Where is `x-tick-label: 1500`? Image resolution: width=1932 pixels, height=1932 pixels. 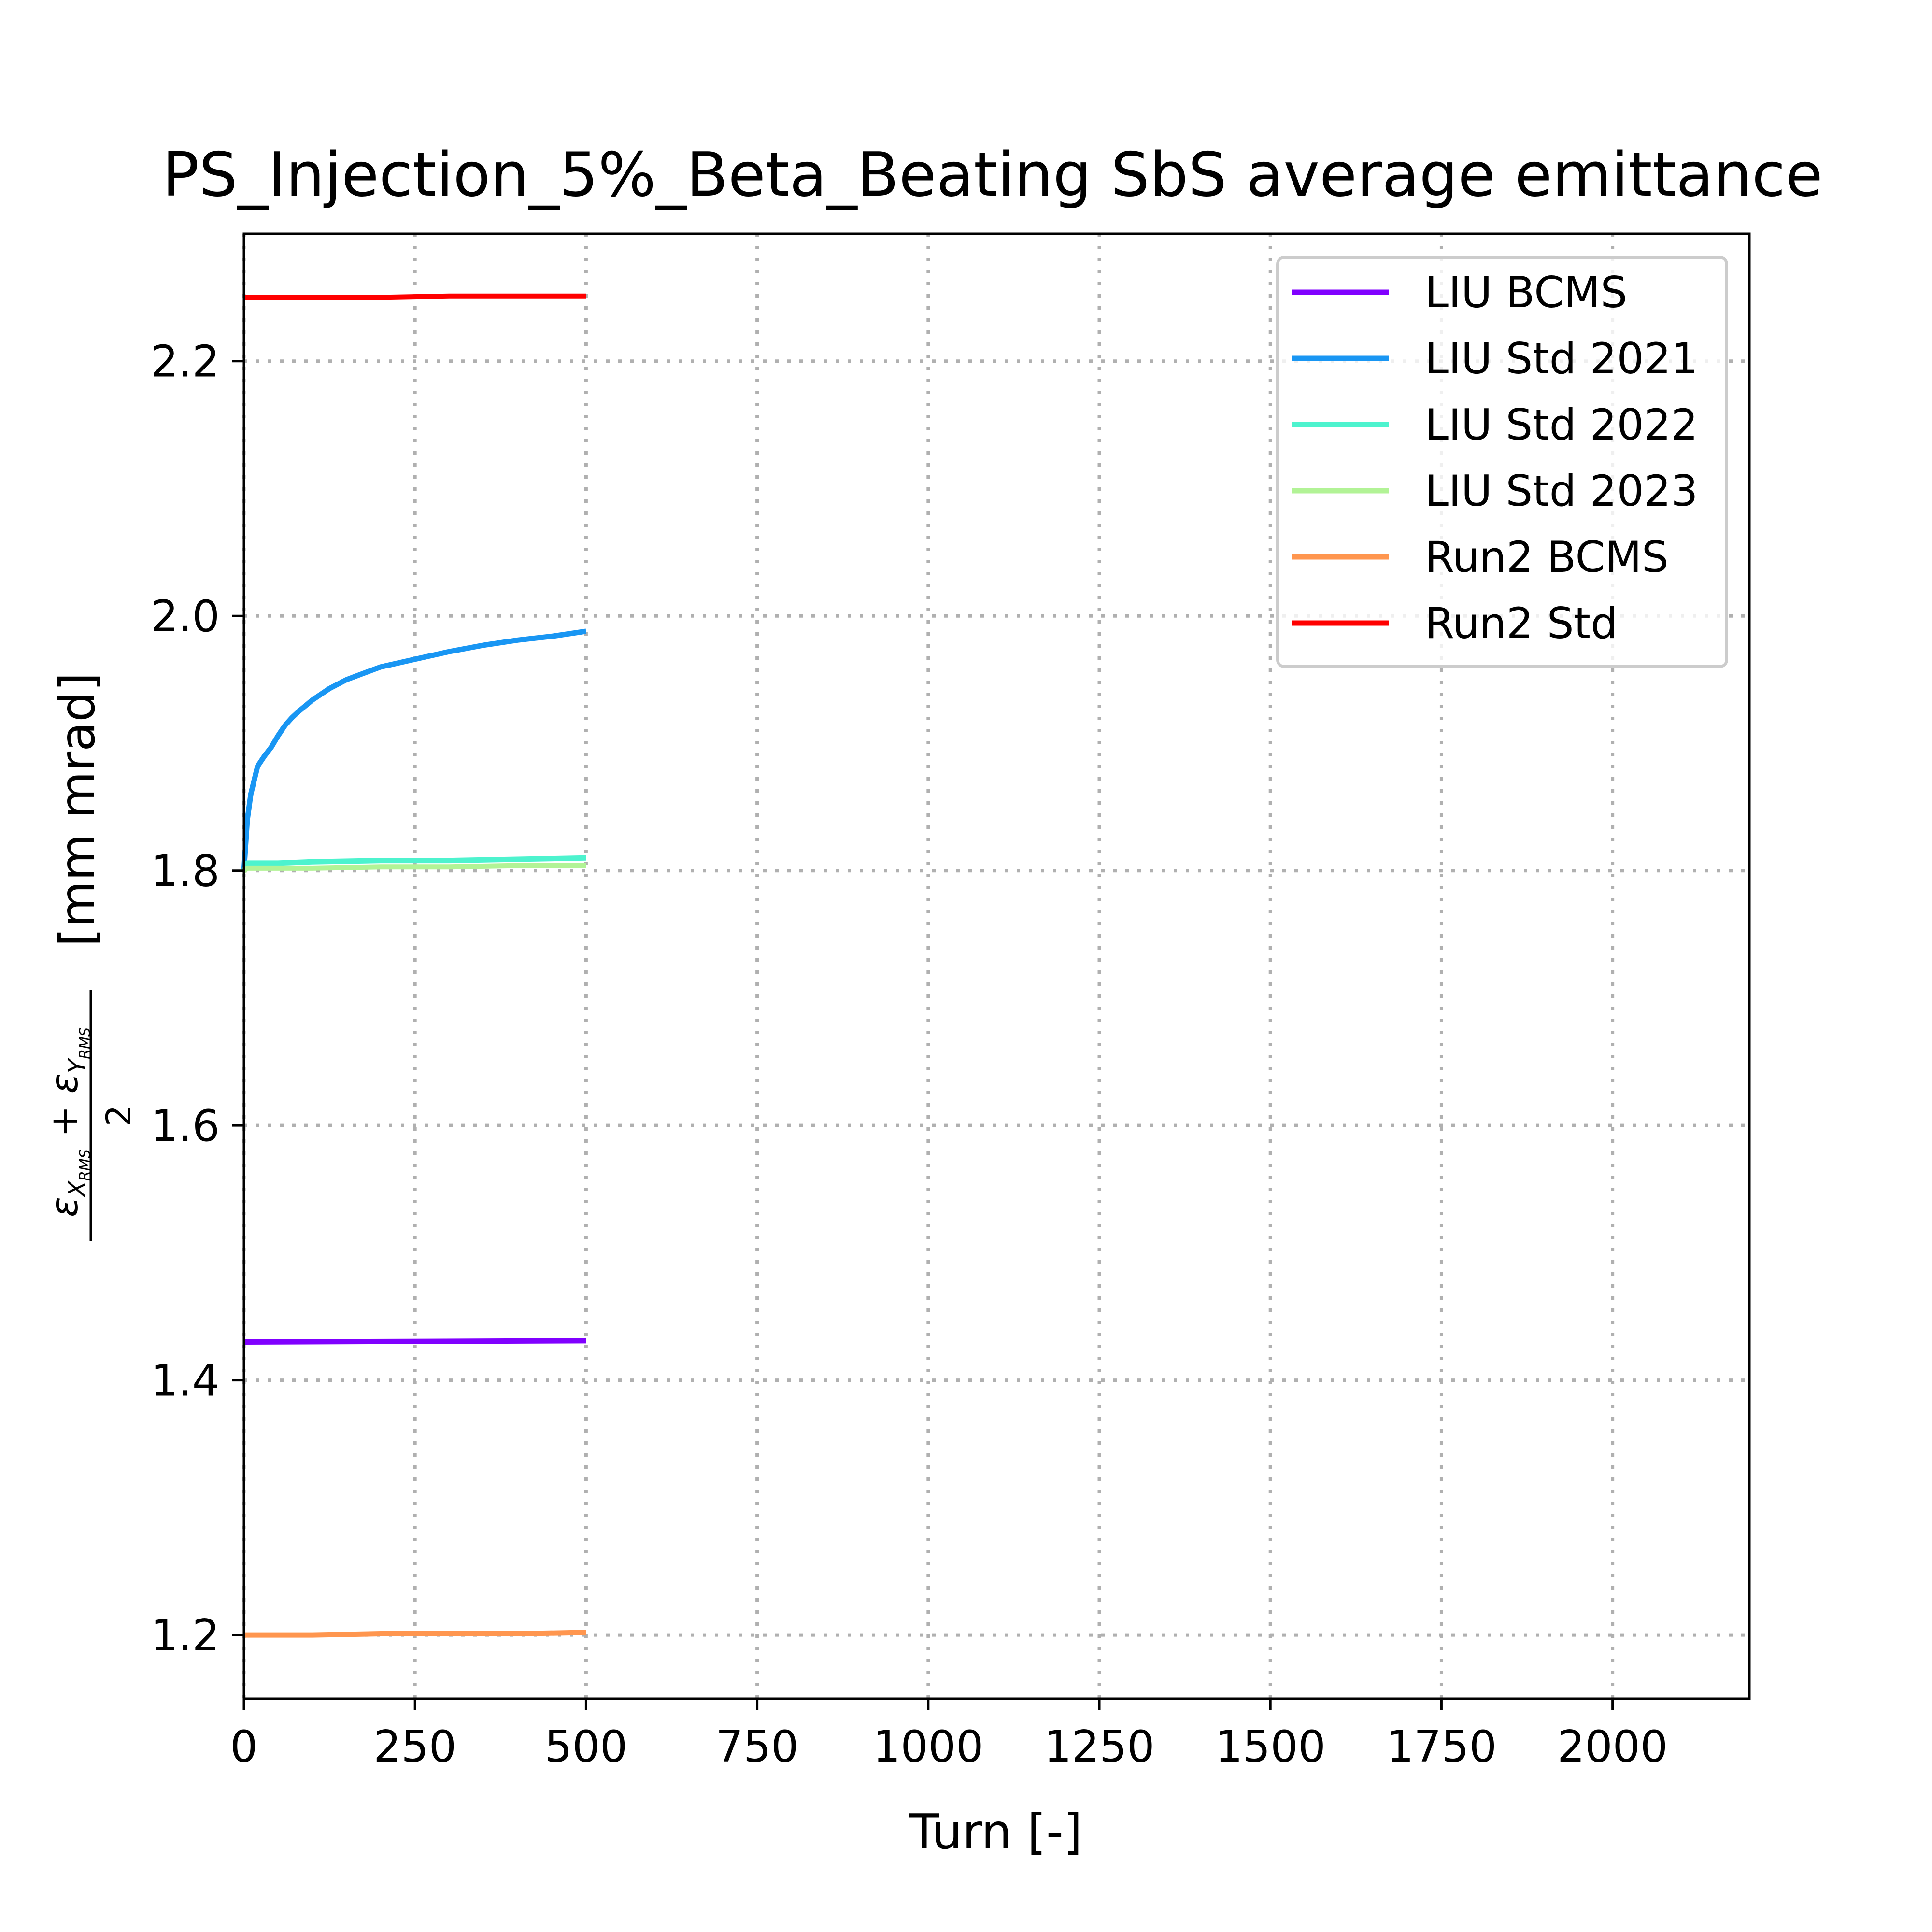
x-tick-label: 1500 is located at coordinates (1270, 1746).